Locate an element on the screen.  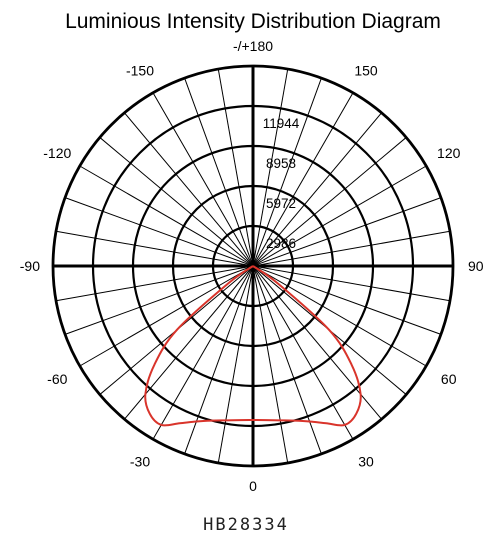
ring-tick-labels: 2986 5972 8958 11944 is located at coordinates (281, 183).